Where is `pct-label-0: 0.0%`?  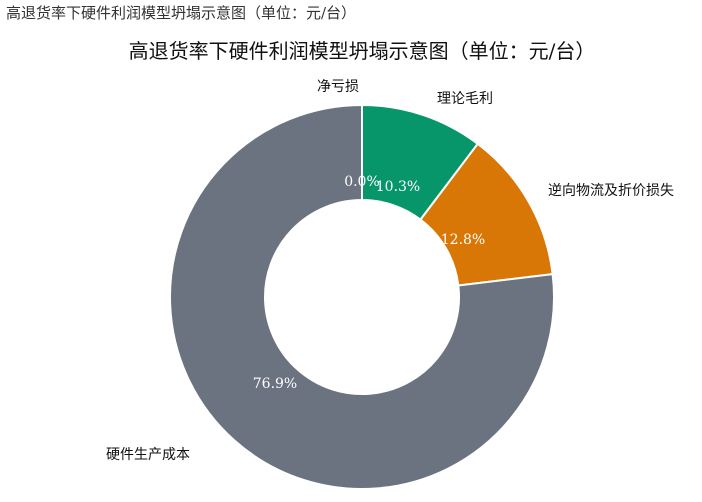
pct-label-0: 0.0% is located at coordinates (362, 182).